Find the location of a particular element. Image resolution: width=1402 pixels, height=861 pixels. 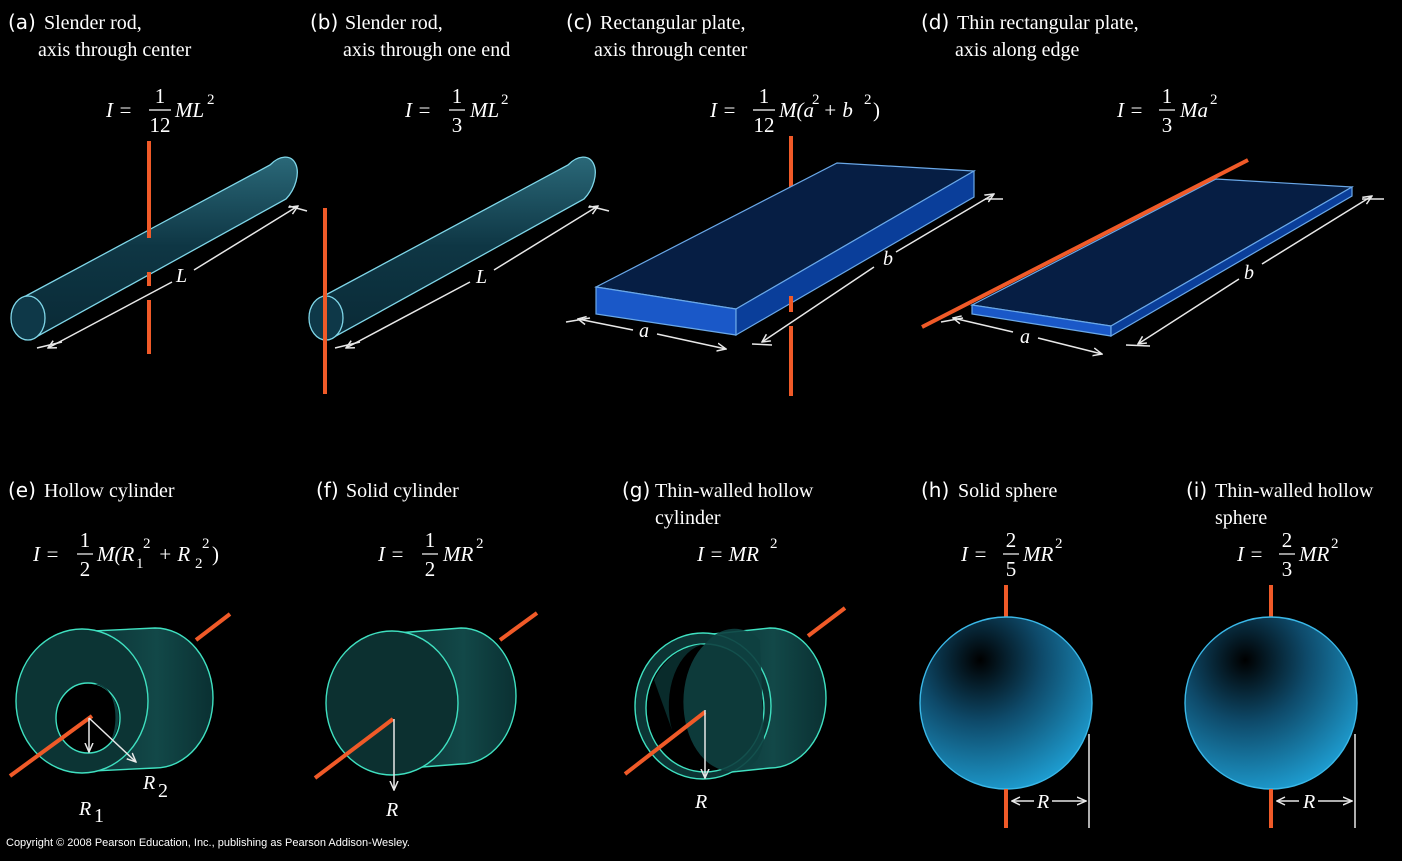

panel-tag: (b) is located at coordinates (324, 22).